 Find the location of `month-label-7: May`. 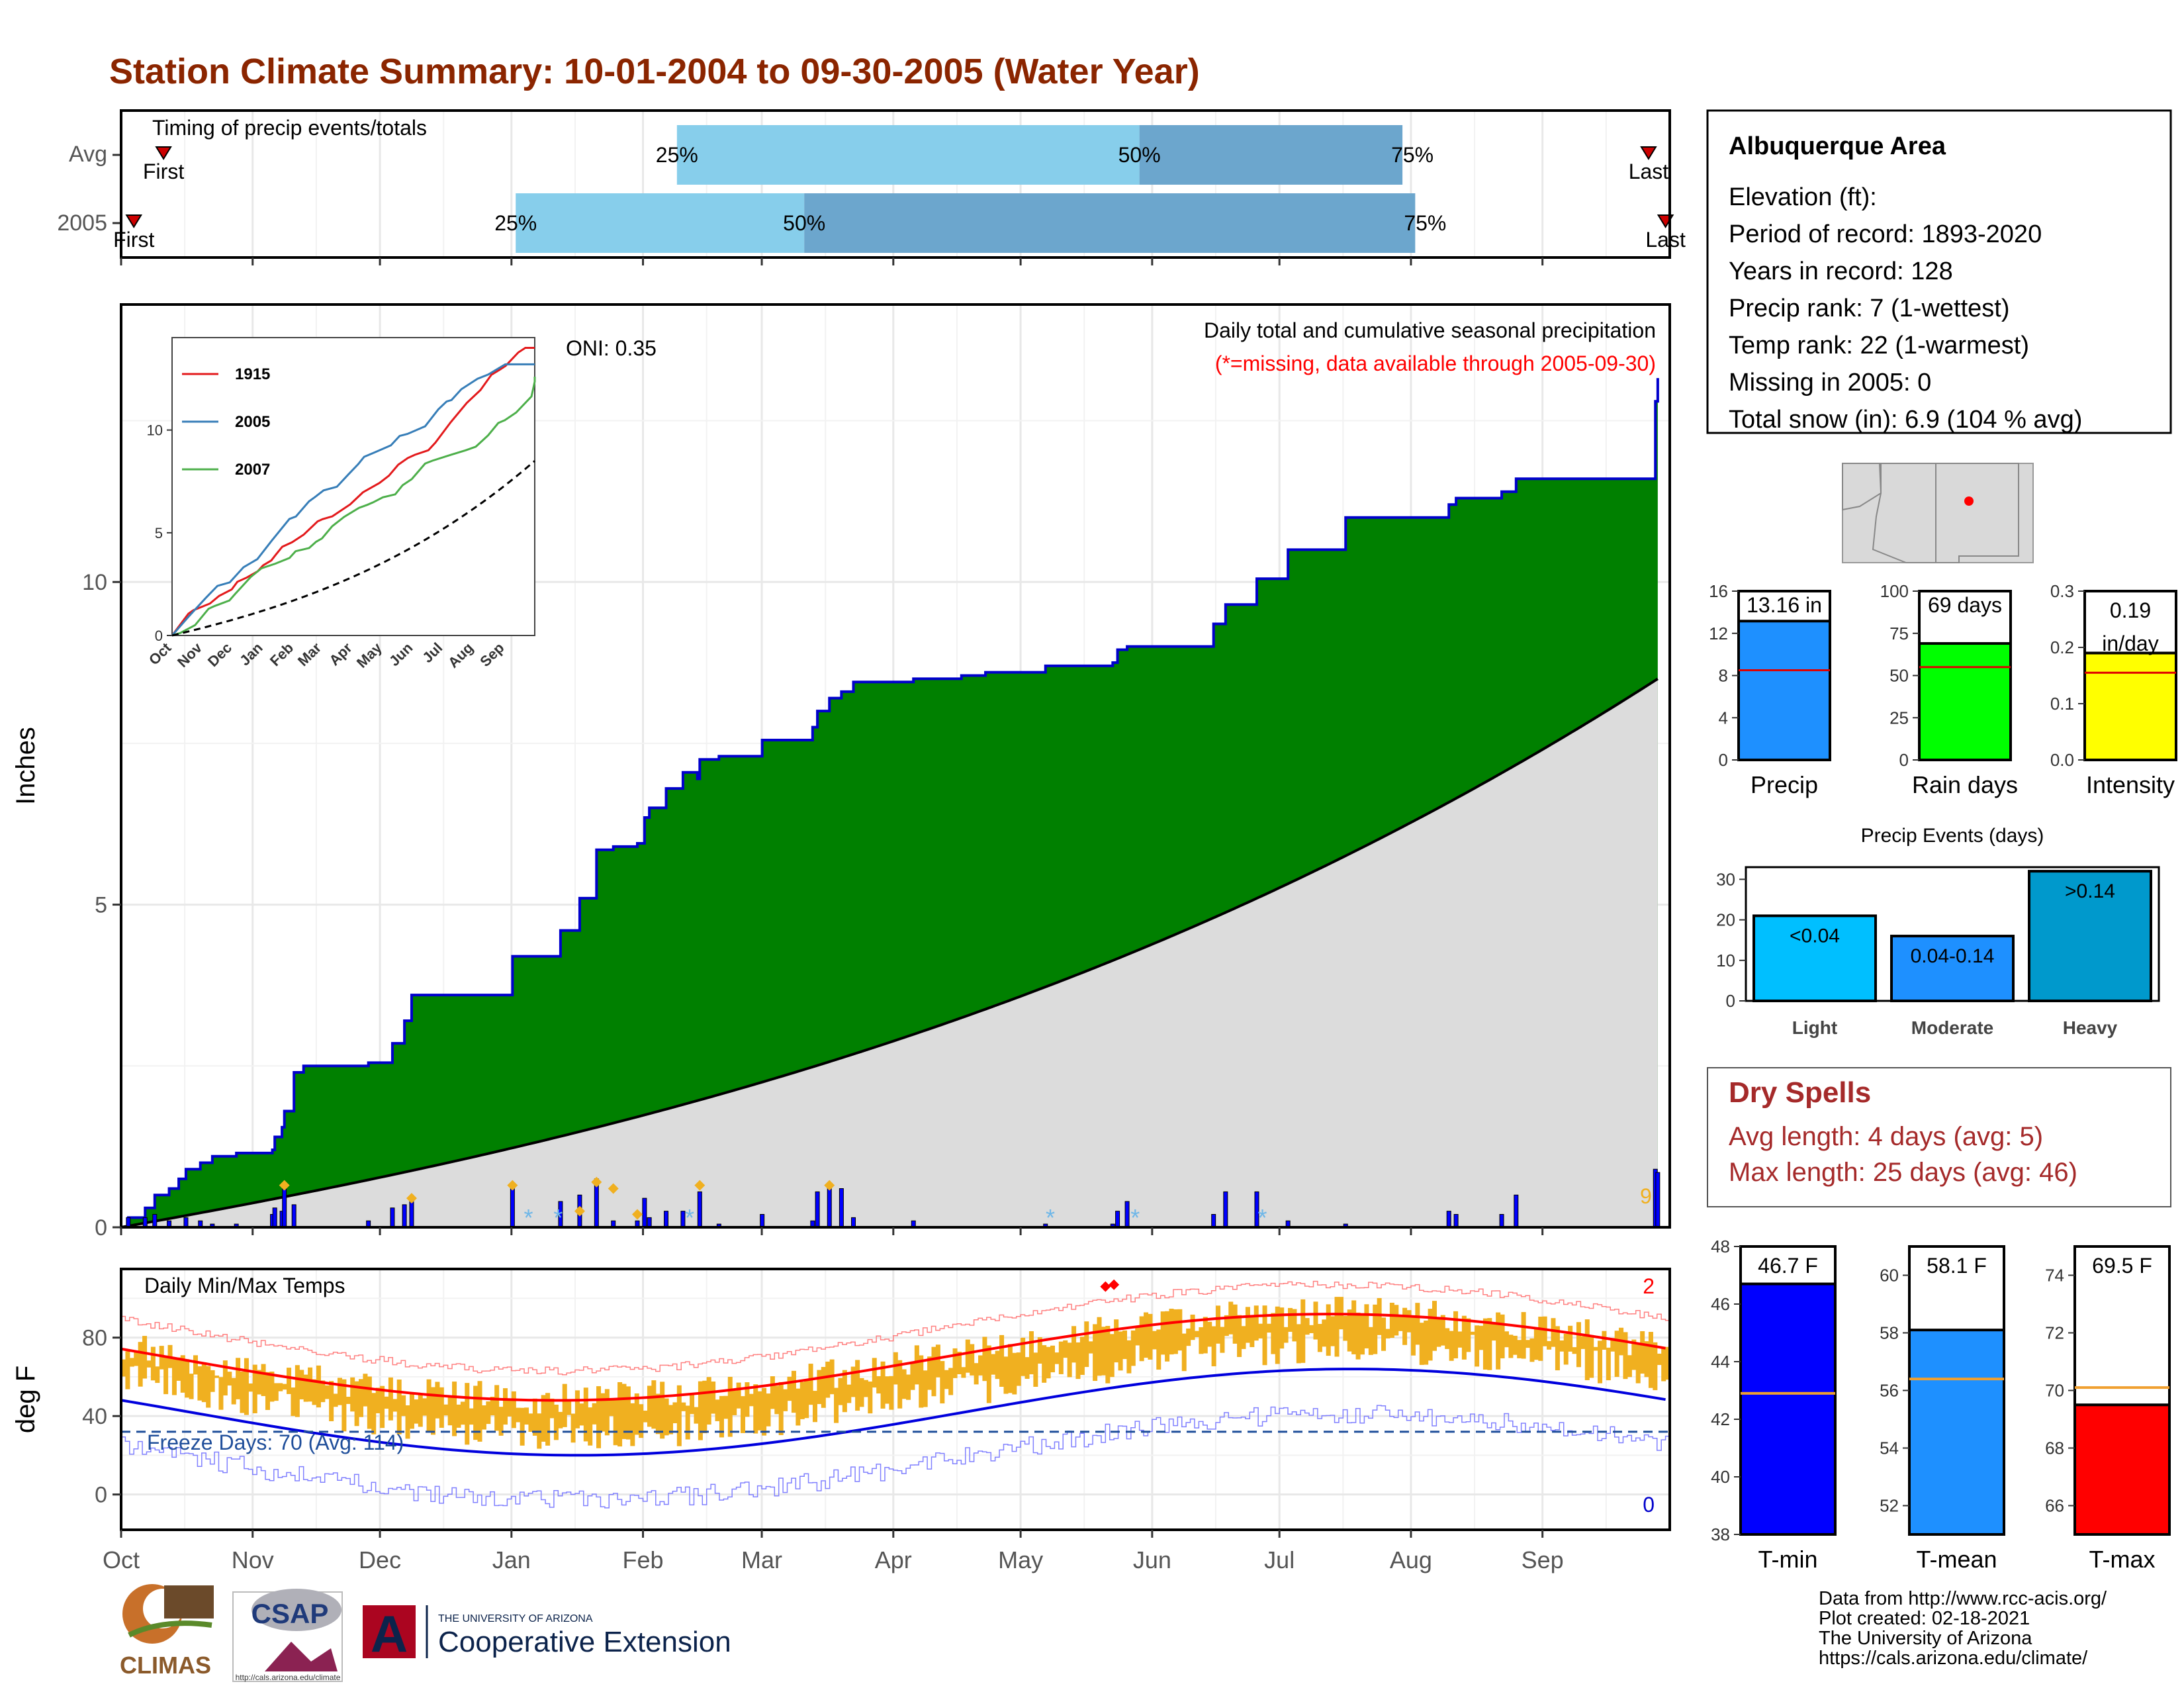

month-label-7: May is located at coordinates (1021, 1559).